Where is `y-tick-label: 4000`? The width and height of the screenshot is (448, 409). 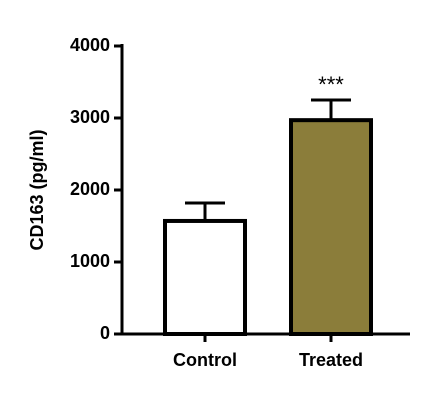 y-tick-label: 4000 is located at coordinates (90, 45).